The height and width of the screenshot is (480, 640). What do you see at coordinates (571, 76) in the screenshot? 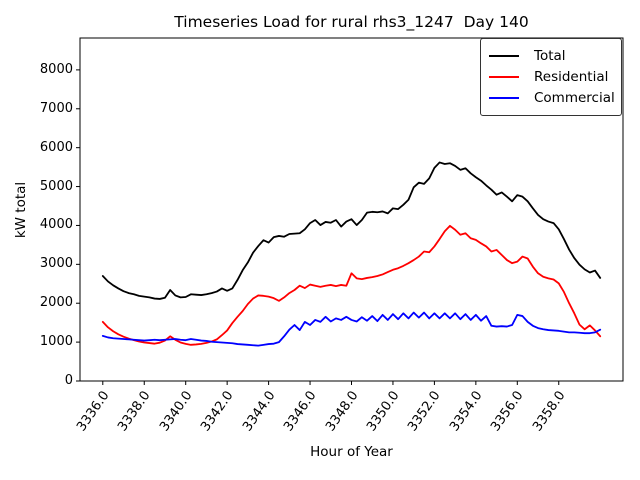
I see `legend-label-residential: Residential` at bounding box center [571, 76].